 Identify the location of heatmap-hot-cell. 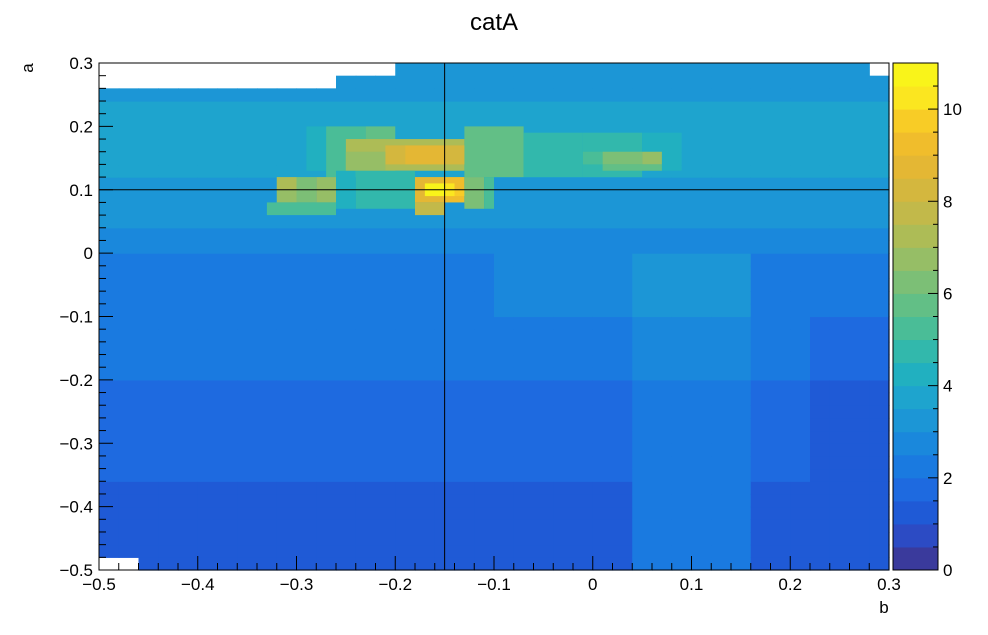
(316, 148).